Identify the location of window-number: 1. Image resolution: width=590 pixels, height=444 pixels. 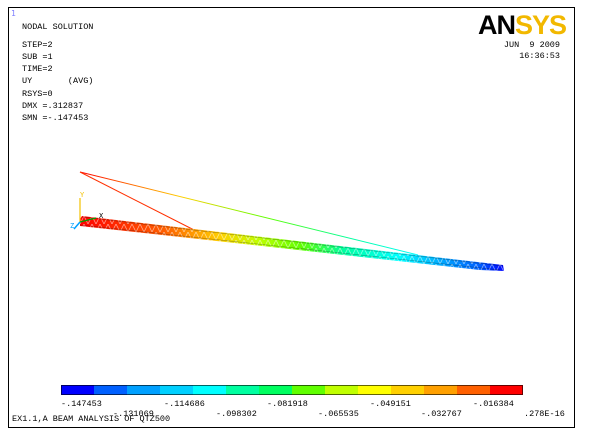
(13, 13).